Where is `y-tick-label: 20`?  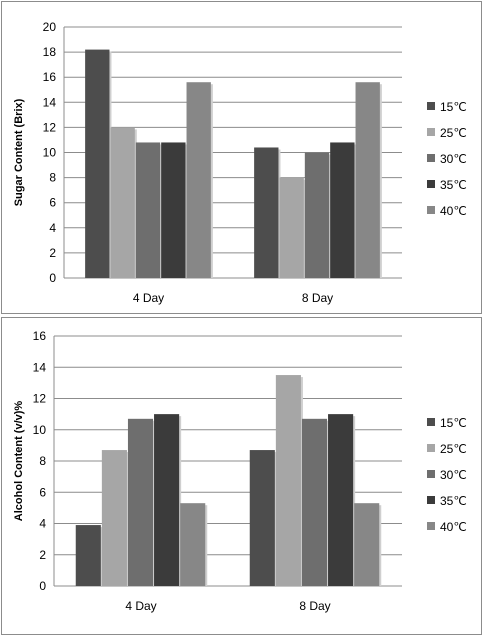 y-tick-label: 20 is located at coordinates (50, 27).